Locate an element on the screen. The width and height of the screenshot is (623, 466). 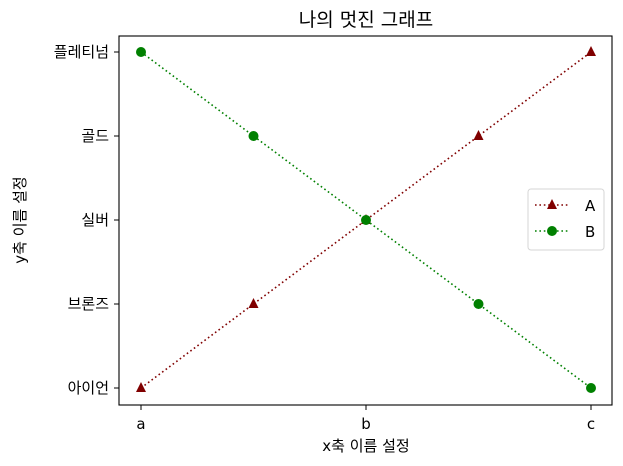
x-axis-ticks: a b c is located at coordinates (365, 419).